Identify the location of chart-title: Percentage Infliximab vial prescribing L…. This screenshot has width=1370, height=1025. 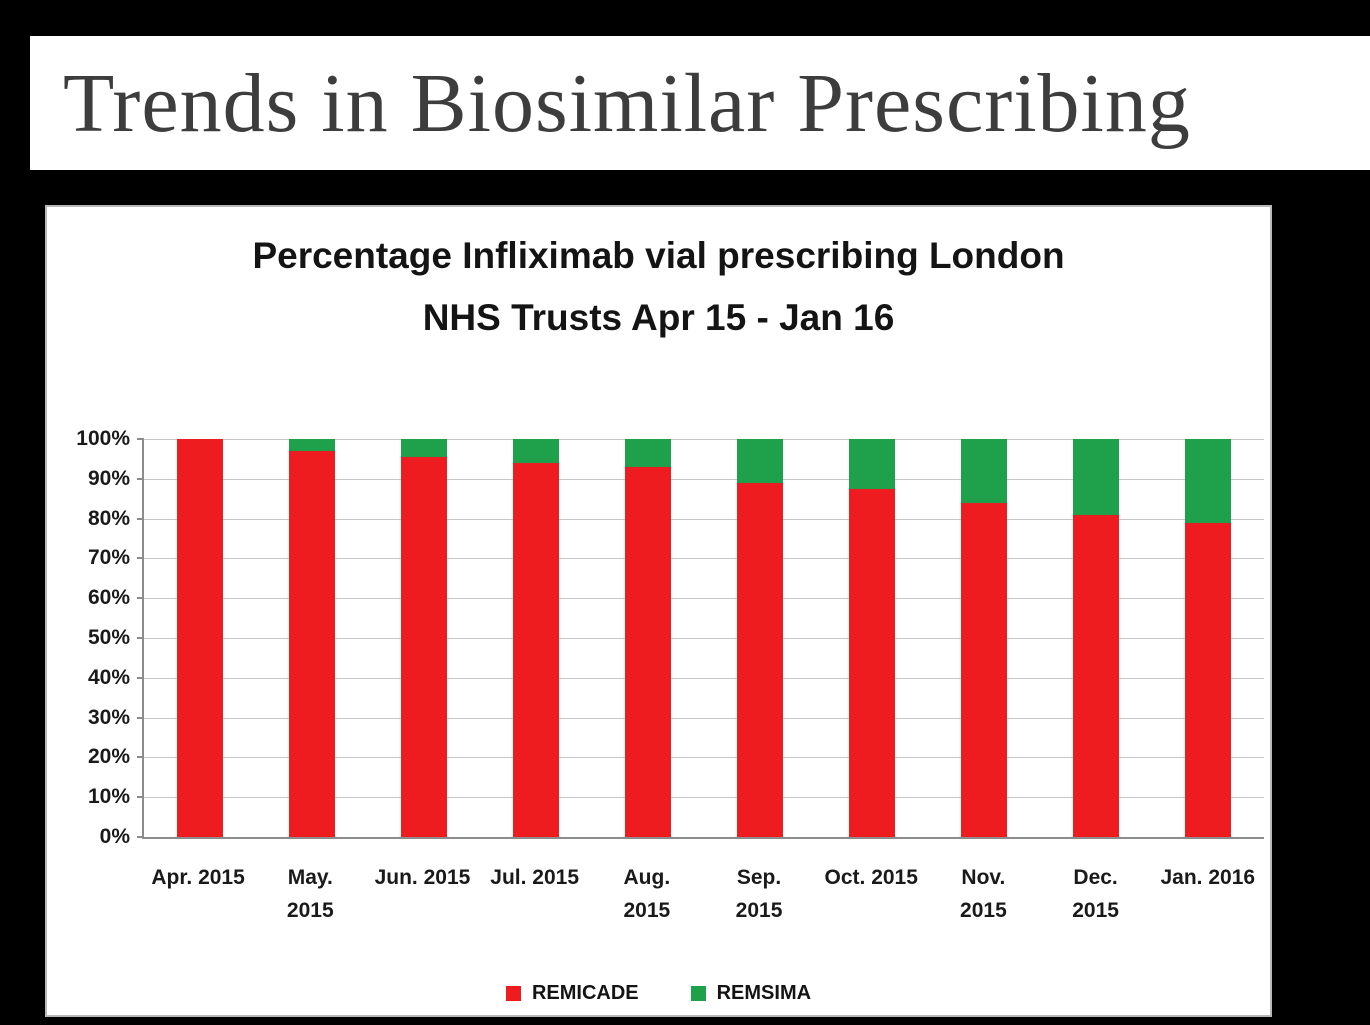
(658, 287).